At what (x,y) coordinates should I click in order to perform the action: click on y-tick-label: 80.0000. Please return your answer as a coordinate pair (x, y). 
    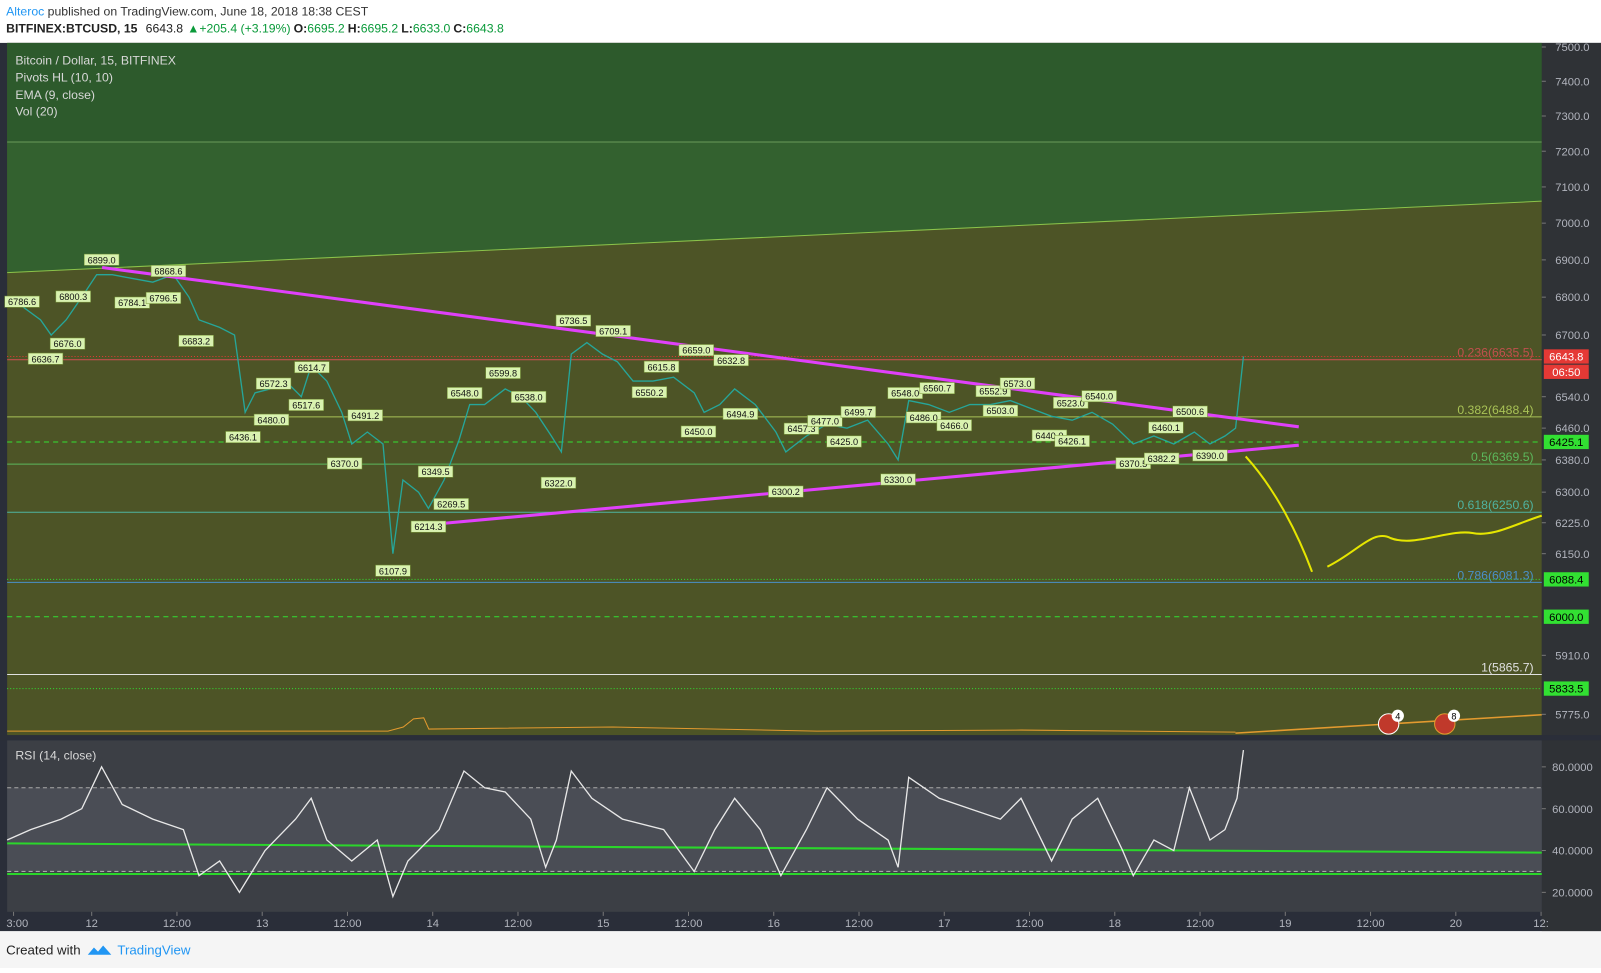
    Looking at the image, I should click on (1572, 768).